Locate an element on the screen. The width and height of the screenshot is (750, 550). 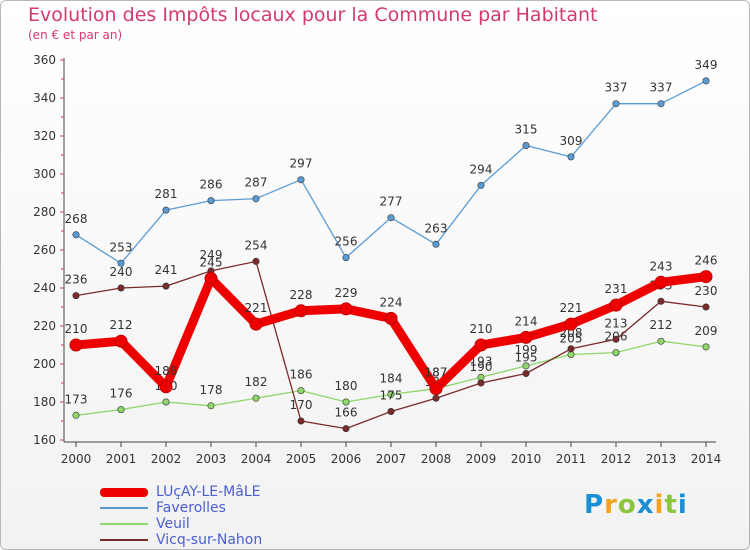
data-point-veuil-2005 is located at coordinates (301, 391).